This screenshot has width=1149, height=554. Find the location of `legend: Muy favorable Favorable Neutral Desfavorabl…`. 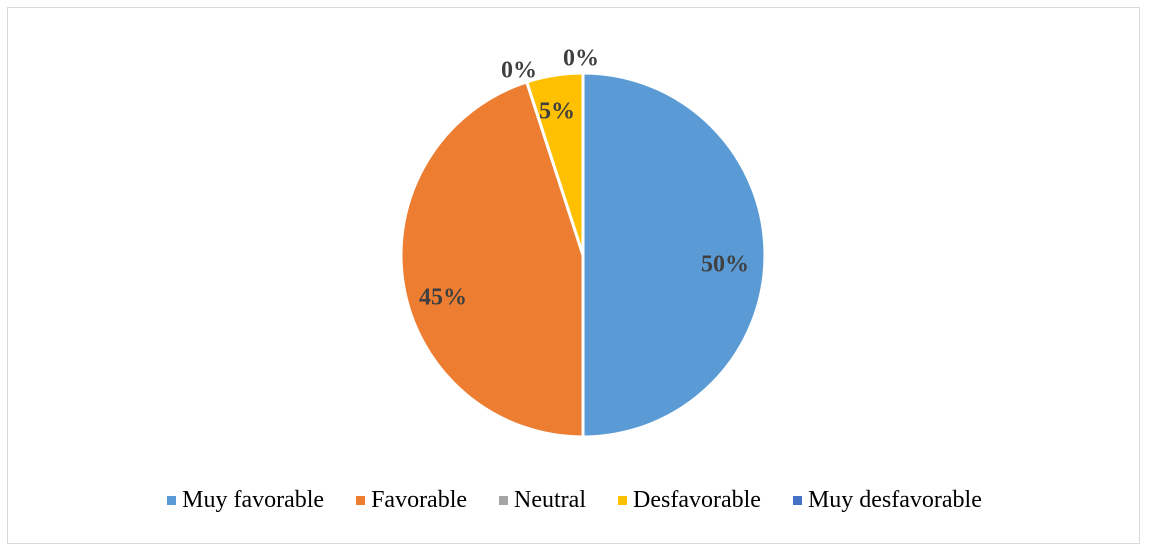

legend: Muy favorable Favorable Neutral Desfavorabl… is located at coordinates (574, 500).